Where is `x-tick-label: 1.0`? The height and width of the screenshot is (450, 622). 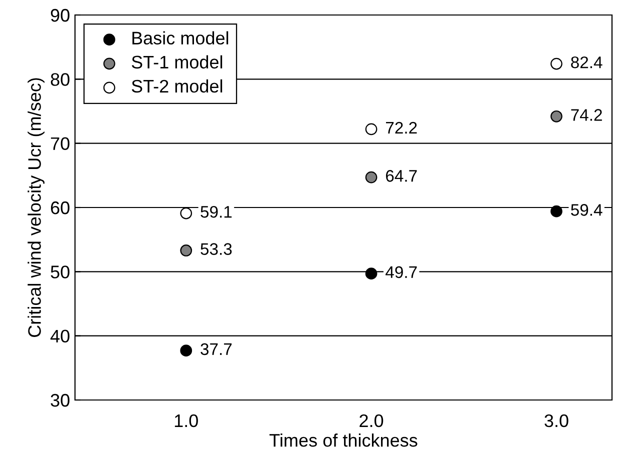 x-tick-label: 1.0 is located at coordinates (186, 421).